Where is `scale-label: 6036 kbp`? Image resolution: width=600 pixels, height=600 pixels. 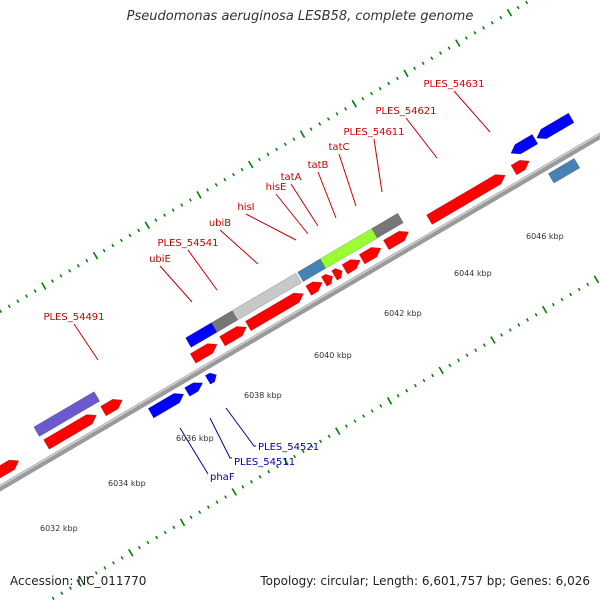 scale-label: 6036 kbp is located at coordinates (195, 438).